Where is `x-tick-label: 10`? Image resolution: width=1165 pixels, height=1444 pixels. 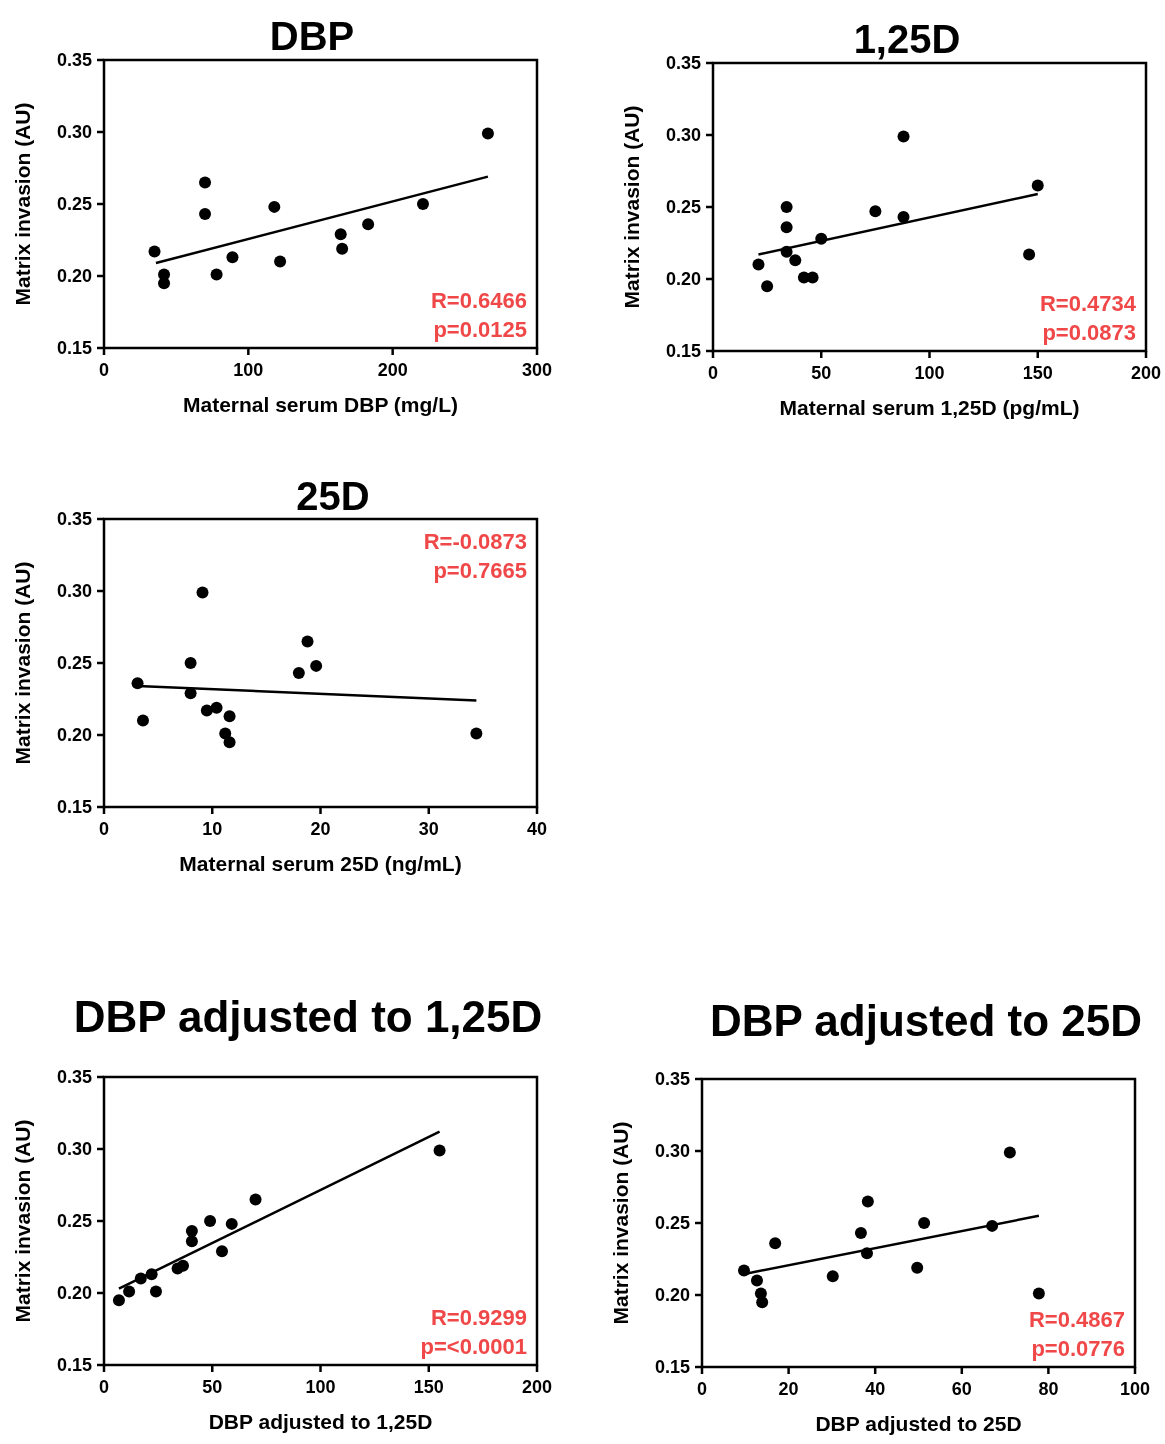 x-tick-label: 10 is located at coordinates (212, 829).